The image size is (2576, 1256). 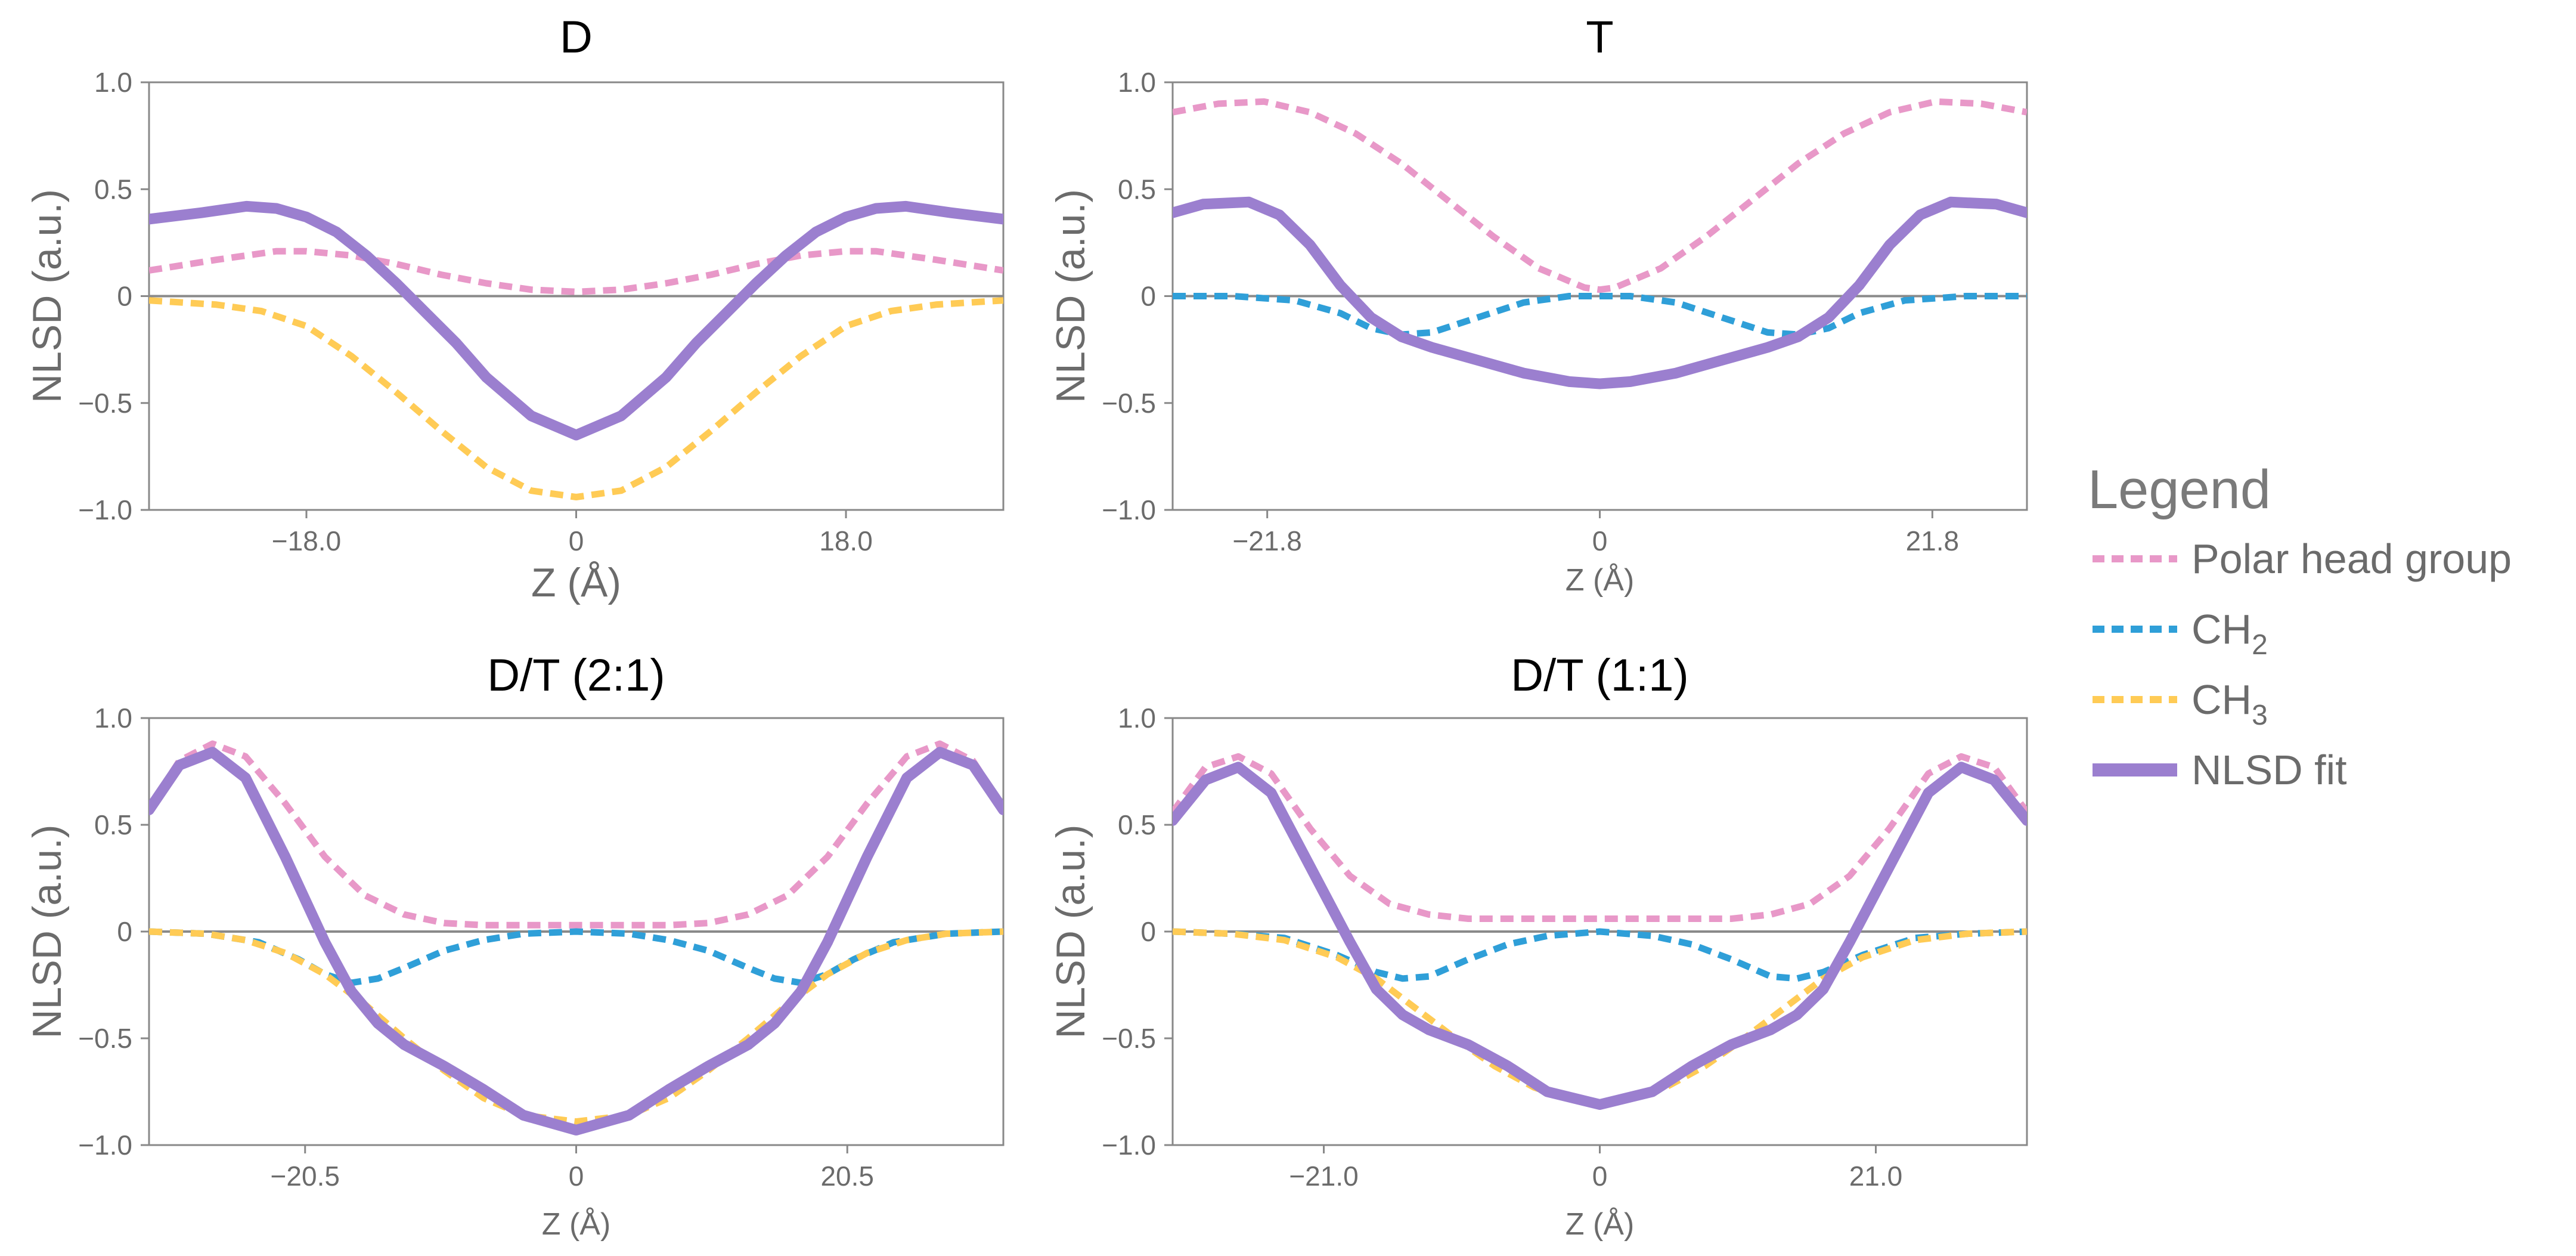 I want to click on x-tick-label: −20.5, so click(x=305, y=1176).